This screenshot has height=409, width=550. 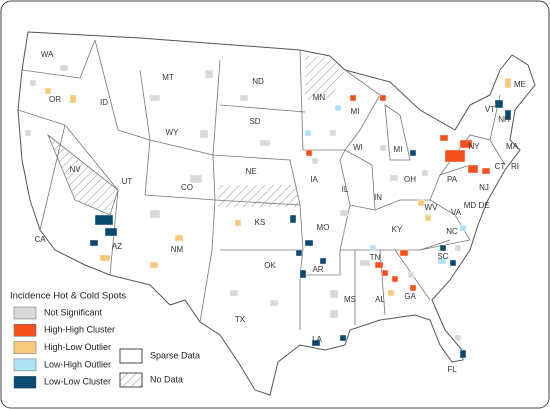 I want to click on state-label: TN, so click(x=375, y=257).